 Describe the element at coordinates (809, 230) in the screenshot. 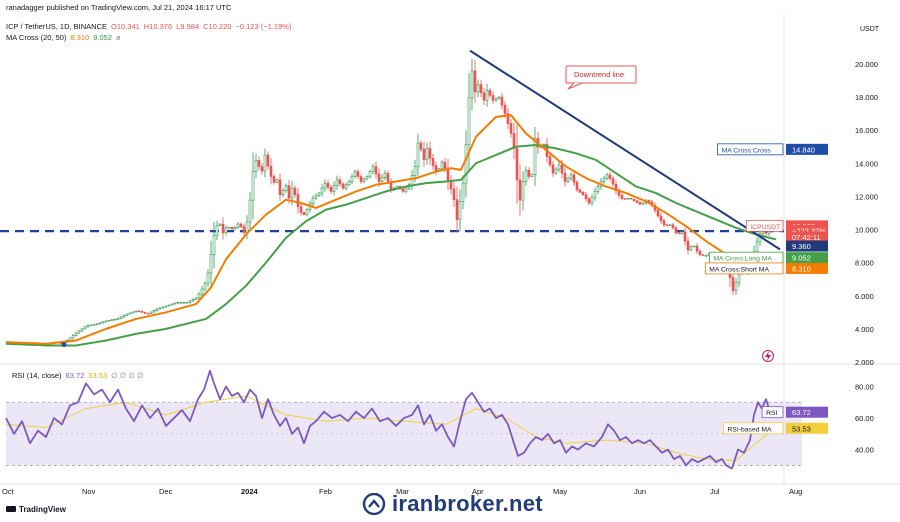

I see `price-label-value: +223.32%` at that location.